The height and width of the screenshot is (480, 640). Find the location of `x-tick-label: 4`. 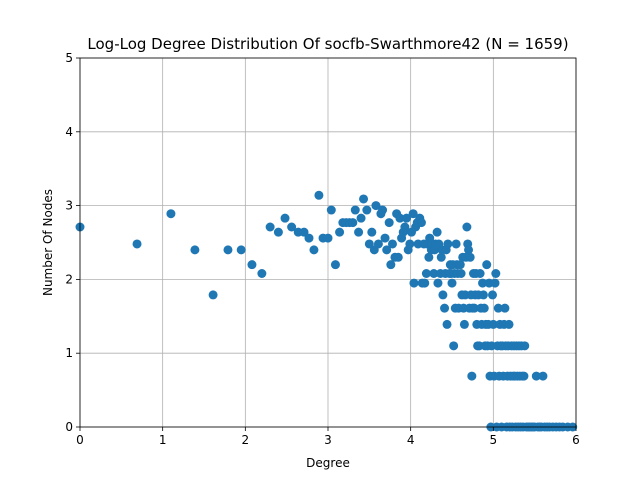

x-tick-label: 4 is located at coordinates (411, 440).